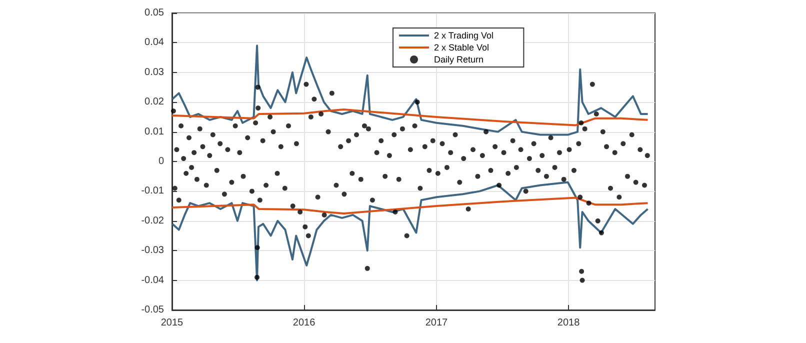 This screenshot has width=806, height=343. Describe the element at coordinates (152, 280) in the screenshot. I see `y-tick-label: -0.04` at that location.